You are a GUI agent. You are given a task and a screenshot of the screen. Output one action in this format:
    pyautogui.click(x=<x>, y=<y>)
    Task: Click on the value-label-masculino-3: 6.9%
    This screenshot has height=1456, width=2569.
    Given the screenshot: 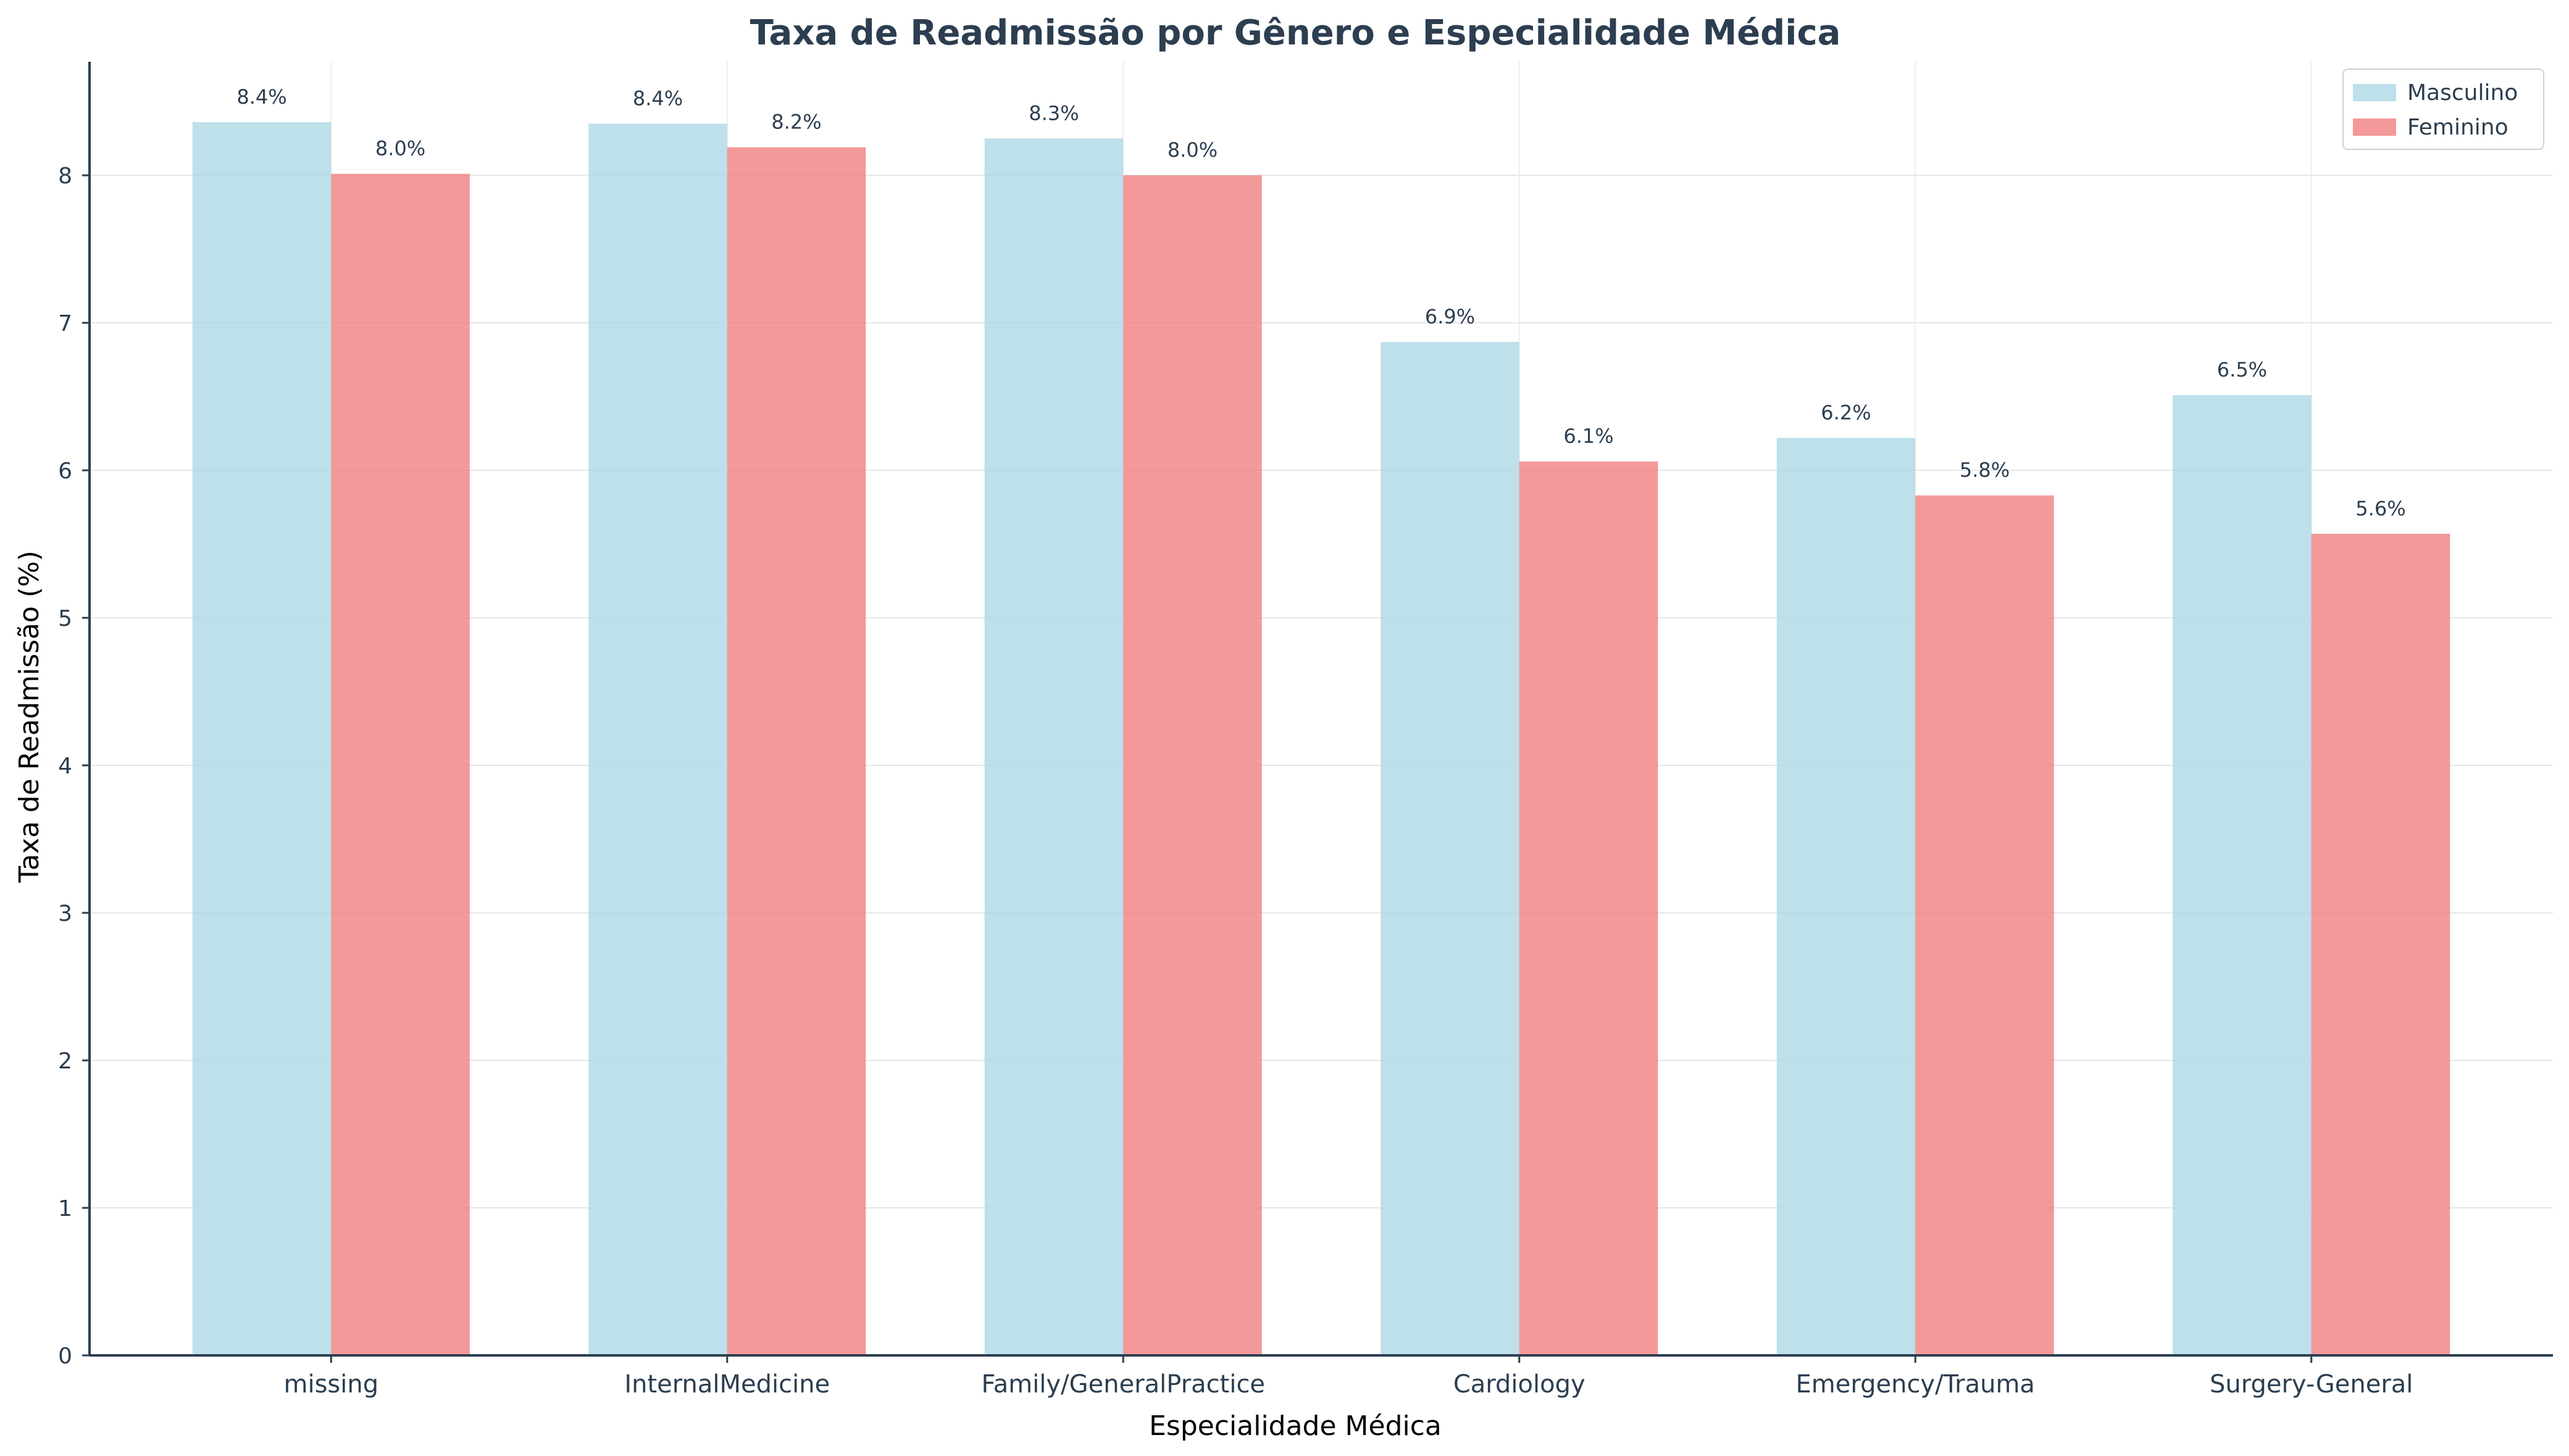 What is the action you would take?
    pyautogui.click(x=1450, y=316)
    